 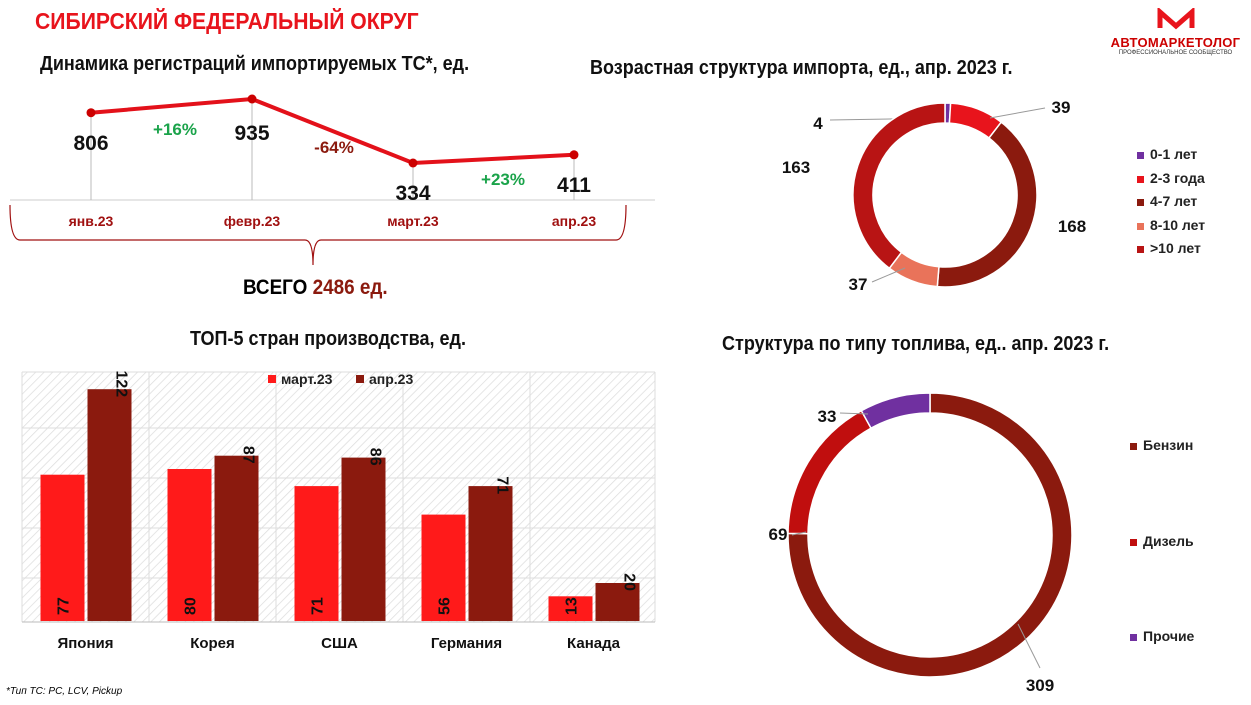 What do you see at coordinates (350, 287) in the screenshot?
I see `total-value: 2486 ед.` at bounding box center [350, 287].